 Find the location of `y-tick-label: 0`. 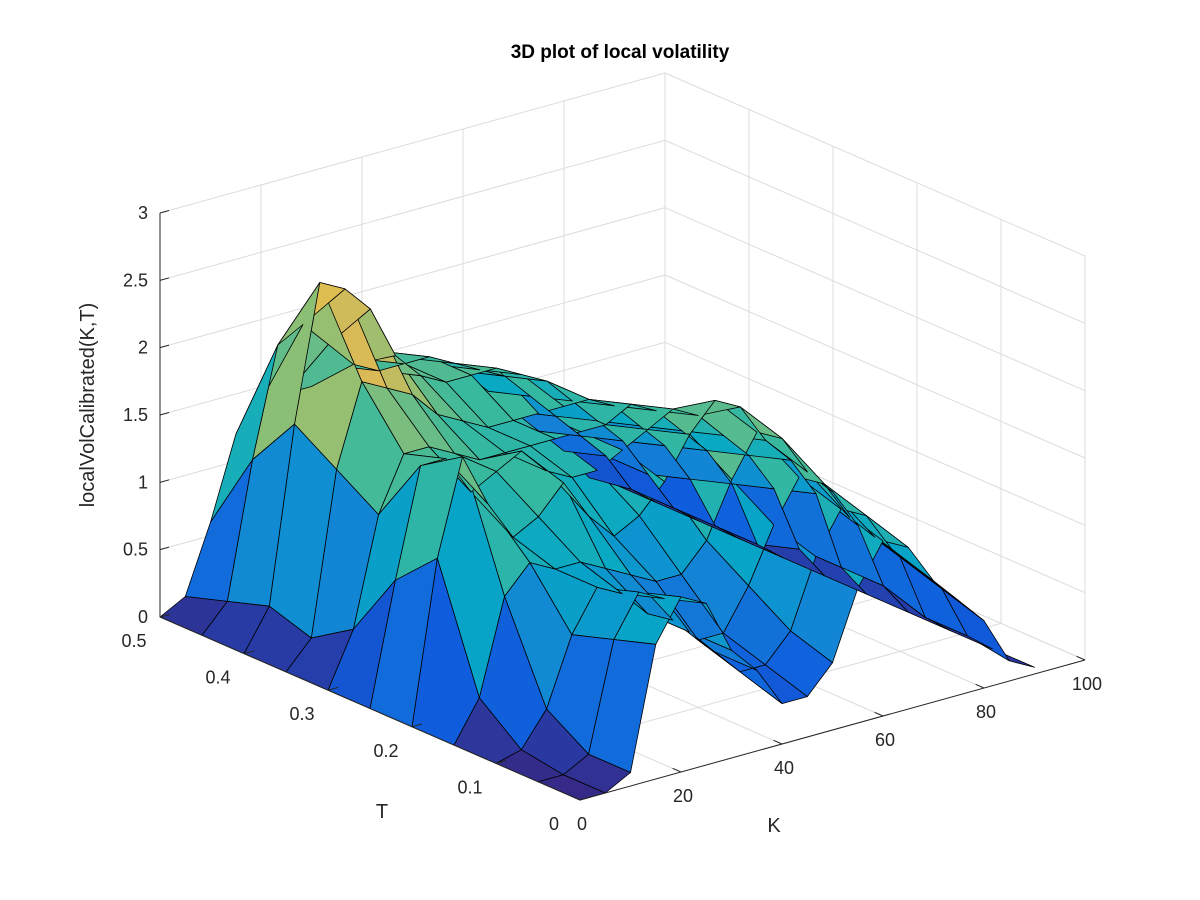

y-tick-label: 0 is located at coordinates (554, 824).